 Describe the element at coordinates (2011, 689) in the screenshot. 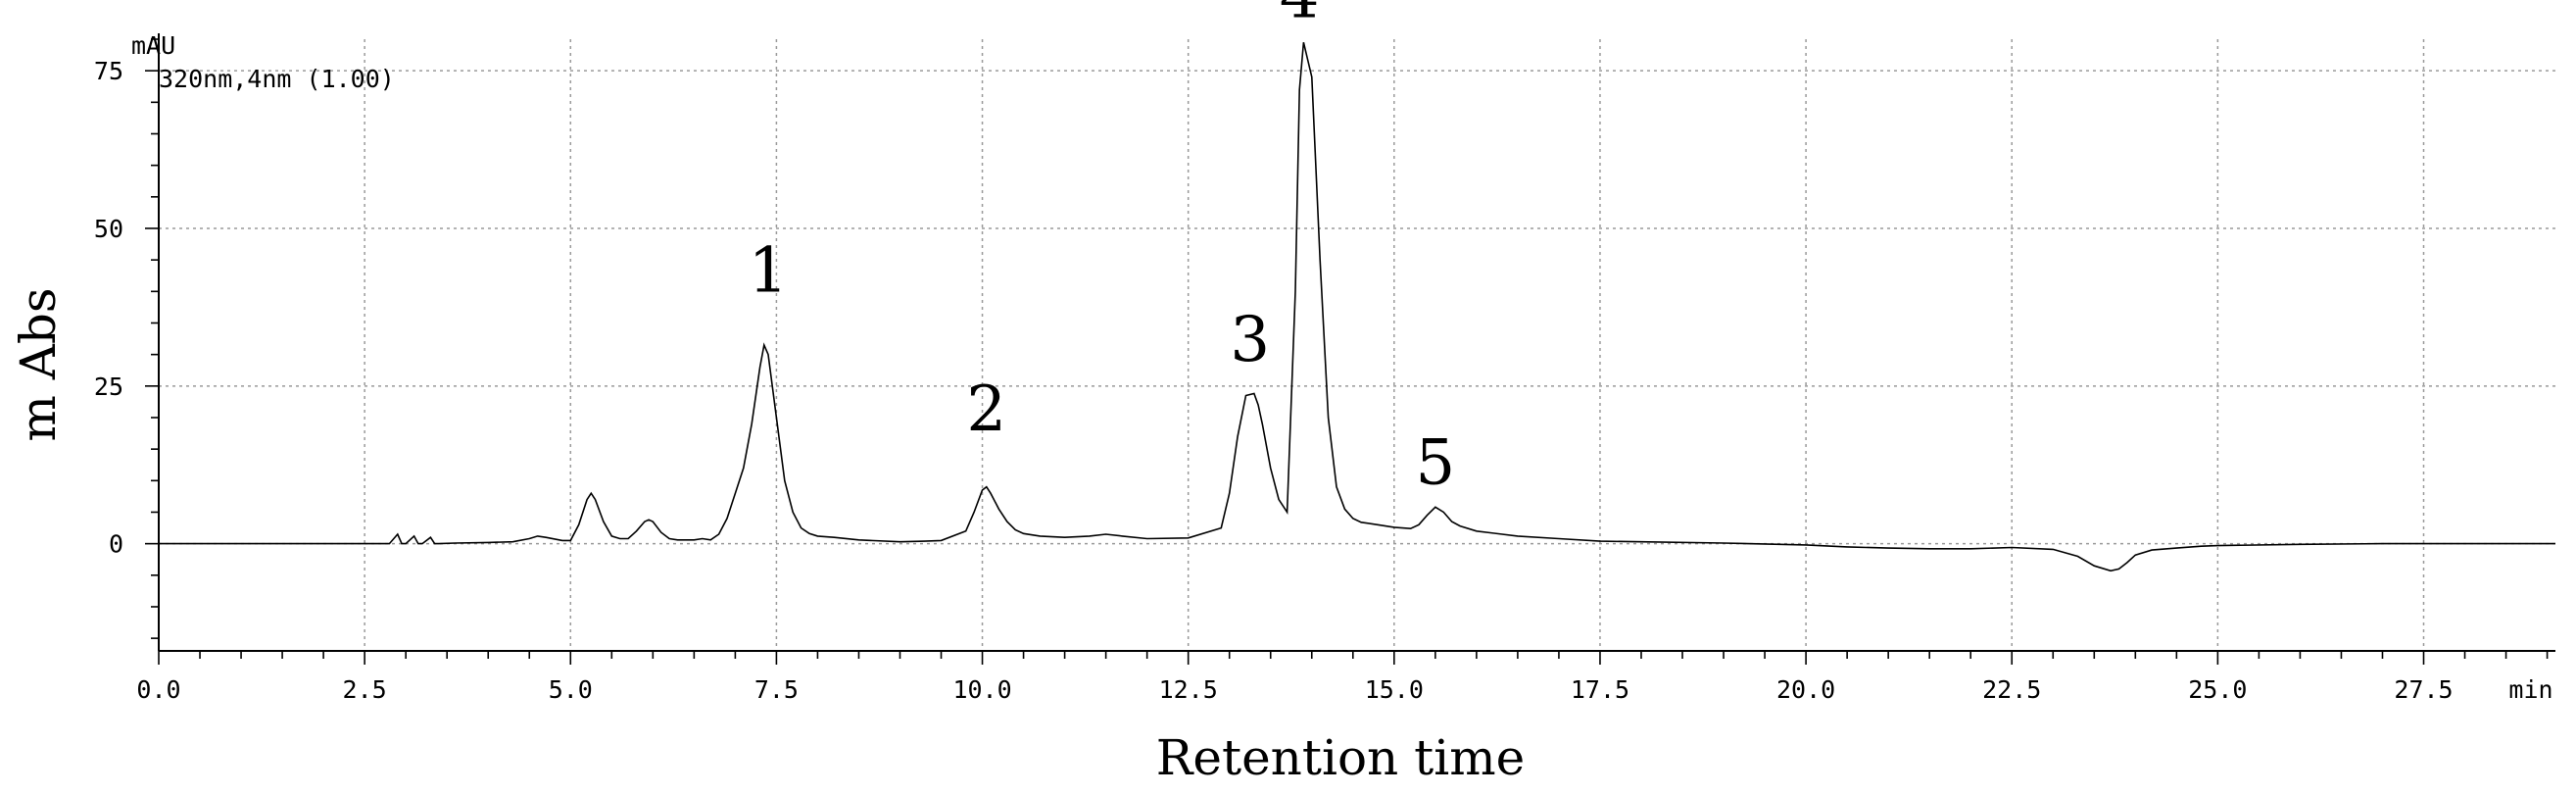

I see `x-tick-label: 22.5` at that location.